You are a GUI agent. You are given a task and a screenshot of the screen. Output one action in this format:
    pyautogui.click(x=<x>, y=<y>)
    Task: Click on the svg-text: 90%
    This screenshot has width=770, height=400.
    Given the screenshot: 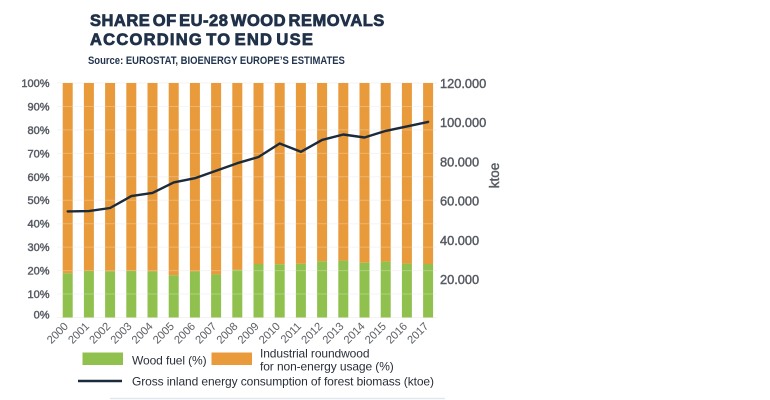 What is the action you would take?
    pyautogui.click(x=38, y=108)
    